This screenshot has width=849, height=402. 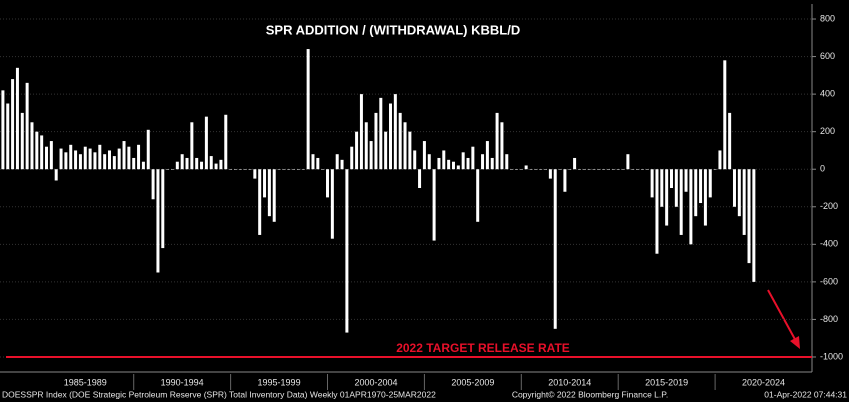 I want to click on y-tick-label: -400, so click(x=829, y=244).